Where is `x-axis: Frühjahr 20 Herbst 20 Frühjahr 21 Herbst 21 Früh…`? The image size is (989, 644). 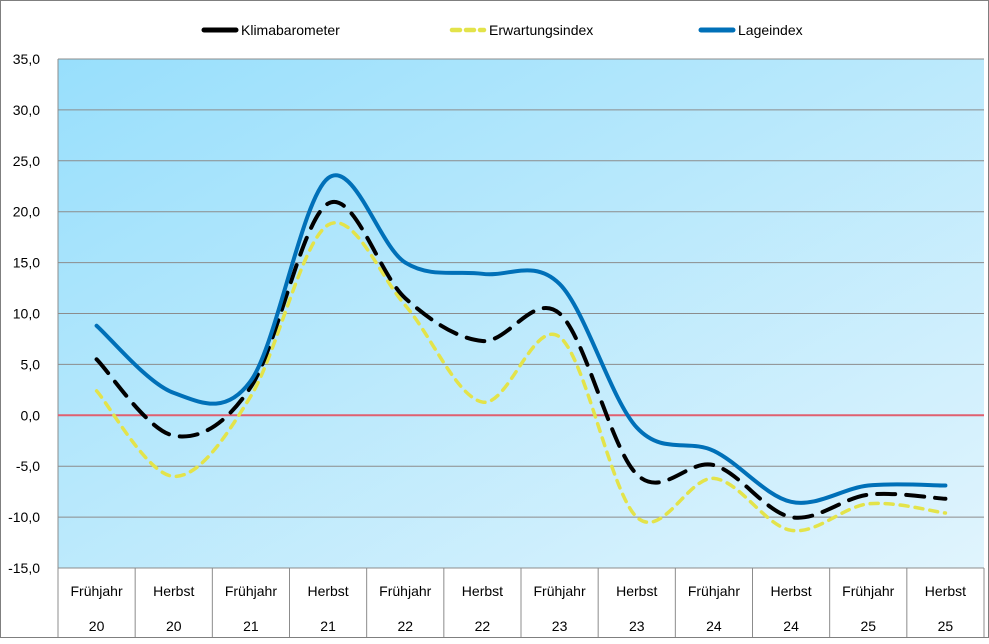
x-axis: Frühjahr 20 Herbst 20 Frühjahr 21 Herbst 21 Früh… is located at coordinates (521, 602).